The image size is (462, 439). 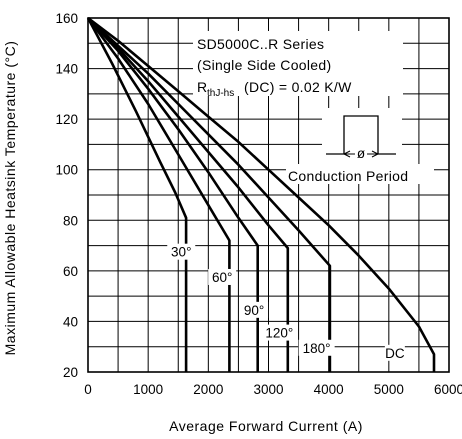 What do you see at coordinates (208, 389) in the screenshot?
I see `x-tick-label: 2000` at bounding box center [208, 389].